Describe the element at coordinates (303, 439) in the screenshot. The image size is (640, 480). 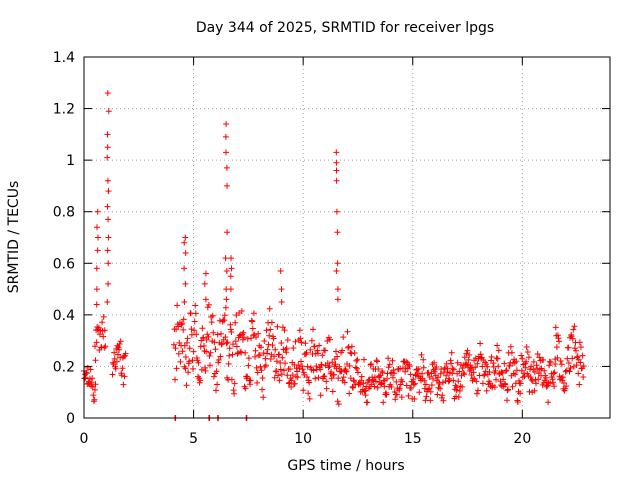
I see `x-tick-label: 10` at that location.